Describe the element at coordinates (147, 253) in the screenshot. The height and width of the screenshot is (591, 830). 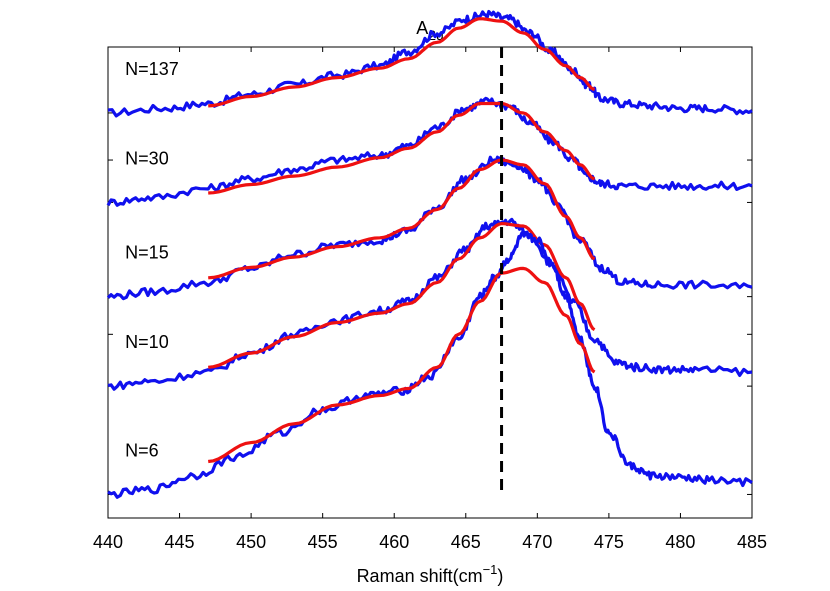
I see `series-label-n15: N=15` at that location.